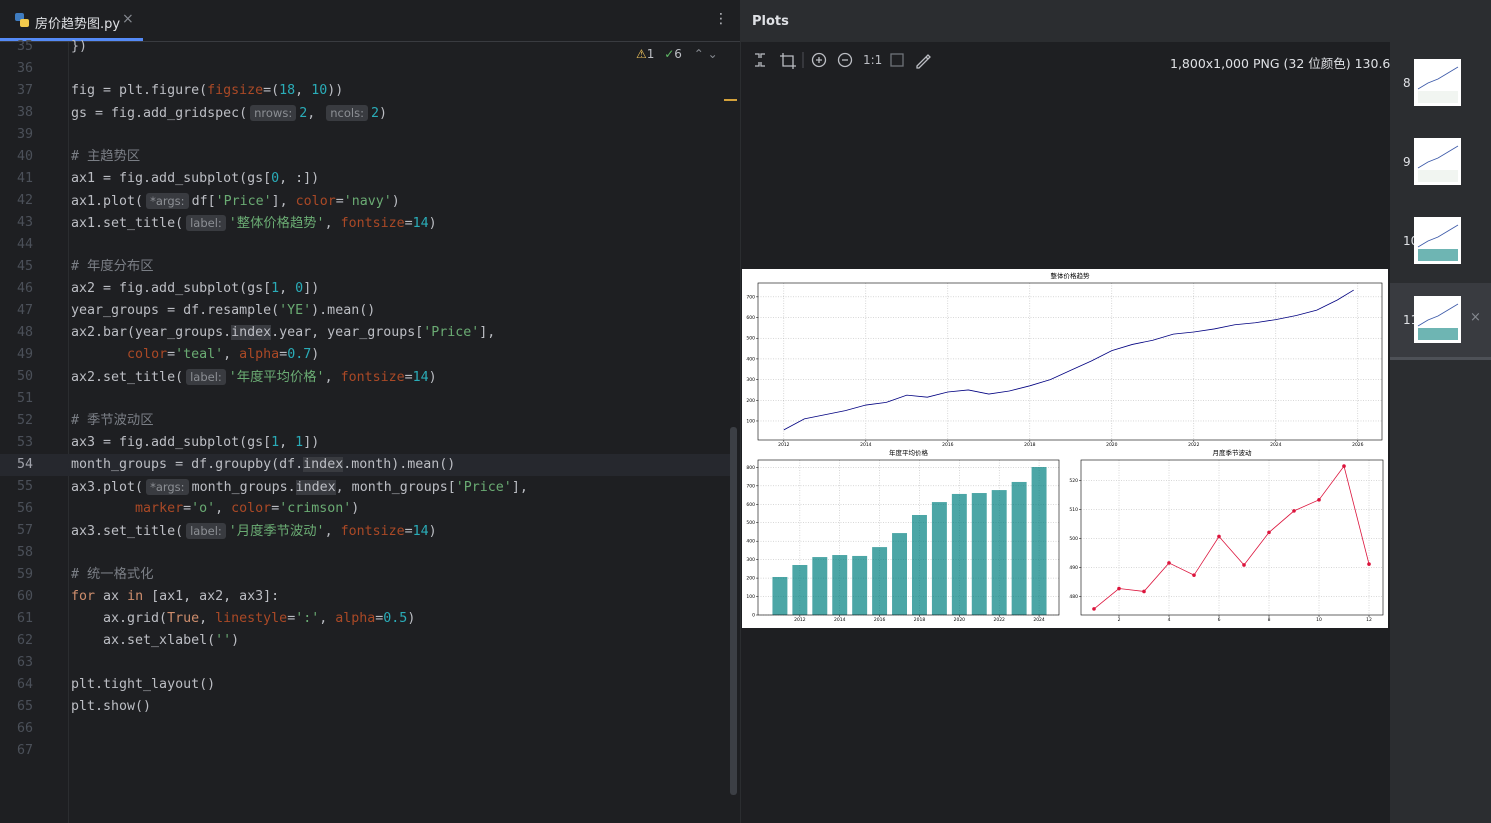 The height and width of the screenshot is (823, 1491). I want to click on line-number: 60, so click(24, 596).